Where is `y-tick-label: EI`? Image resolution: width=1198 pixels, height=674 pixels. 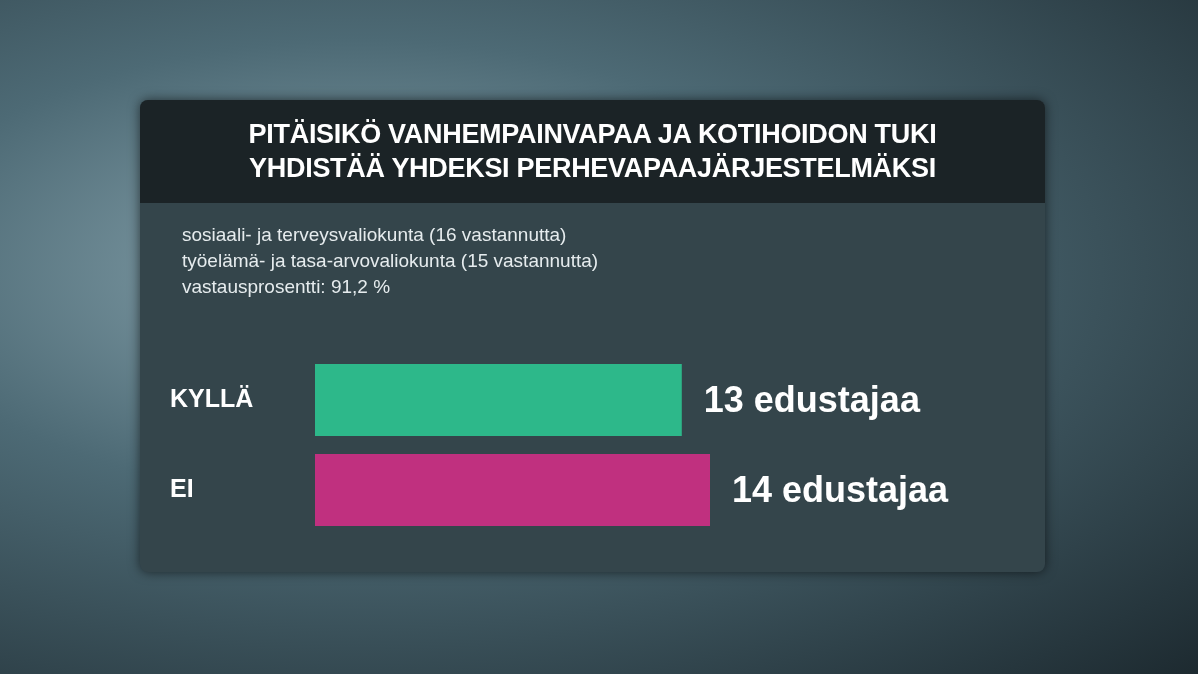 y-tick-label: EI is located at coordinates (182, 487).